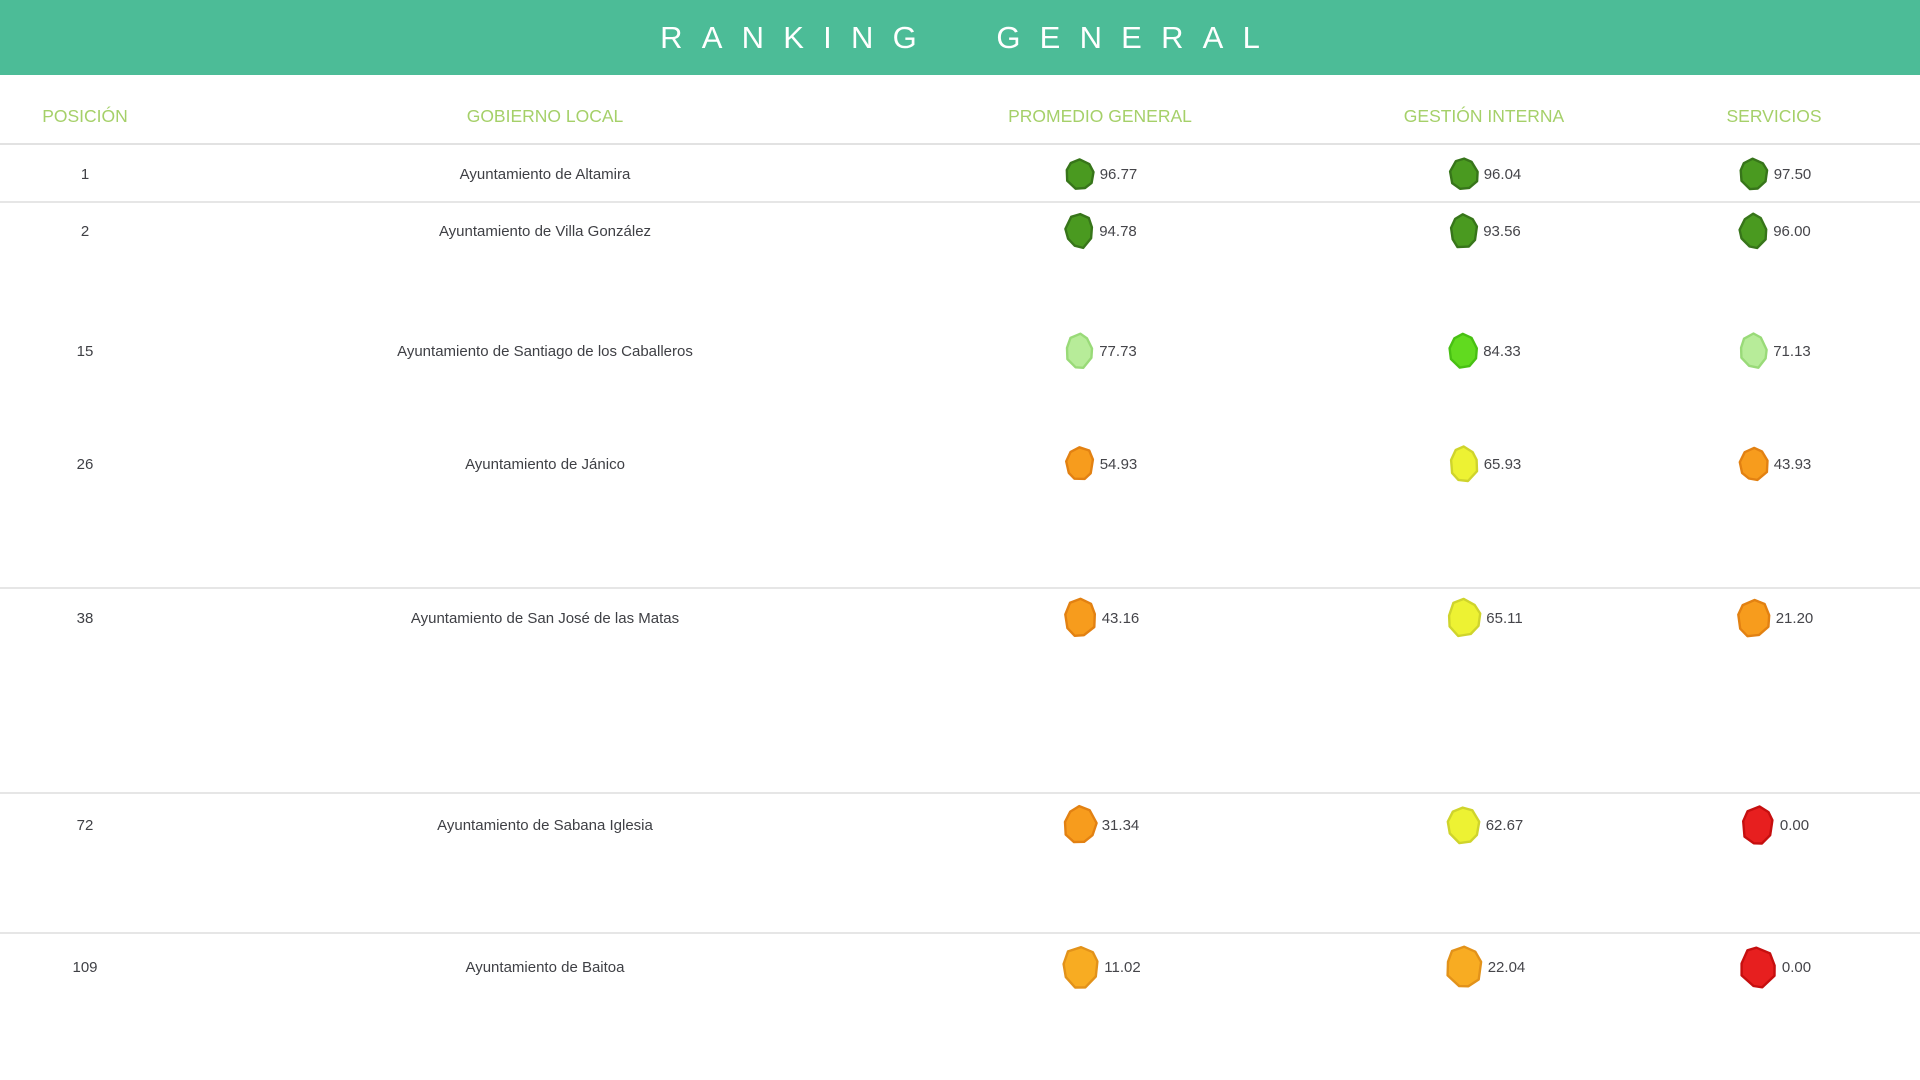 The width and height of the screenshot is (1920, 1080). What do you see at coordinates (1118, 351) in the screenshot?
I see `score-value: 77.73` at bounding box center [1118, 351].